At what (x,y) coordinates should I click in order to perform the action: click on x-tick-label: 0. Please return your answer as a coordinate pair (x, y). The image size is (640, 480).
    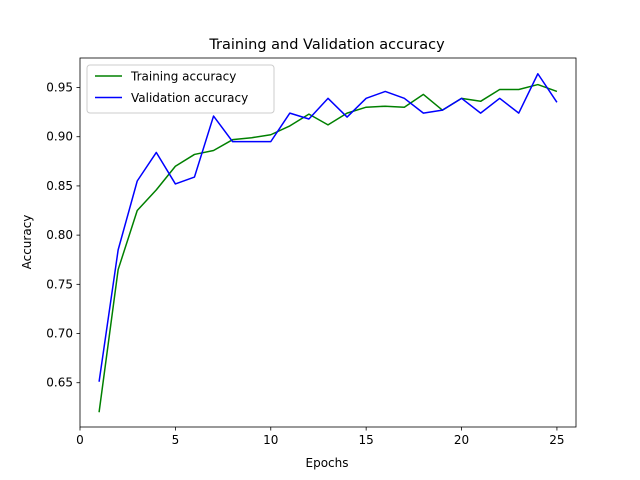
    Looking at the image, I should click on (80, 440).